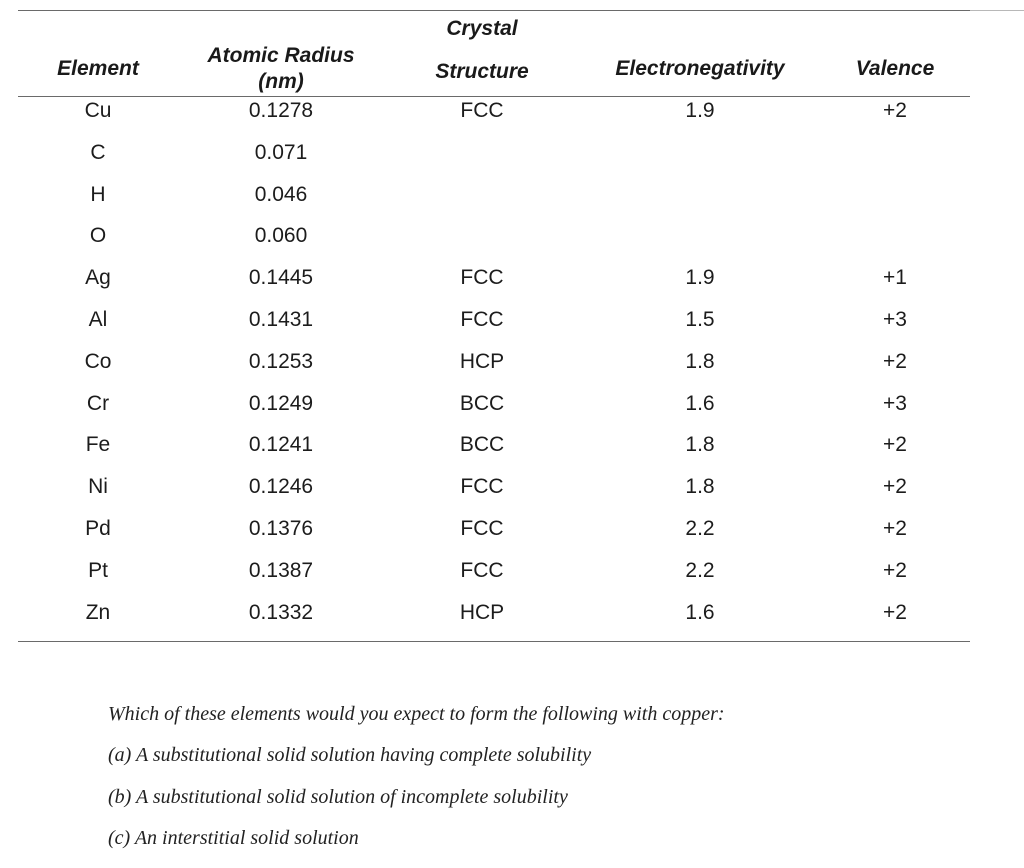 This screenshot has width=1024, height=868. What do you see at coordinates (281, 319) in the screenshot?
I see `cell-atomic-radius: 0.1431` at bounding box center [281, 319].